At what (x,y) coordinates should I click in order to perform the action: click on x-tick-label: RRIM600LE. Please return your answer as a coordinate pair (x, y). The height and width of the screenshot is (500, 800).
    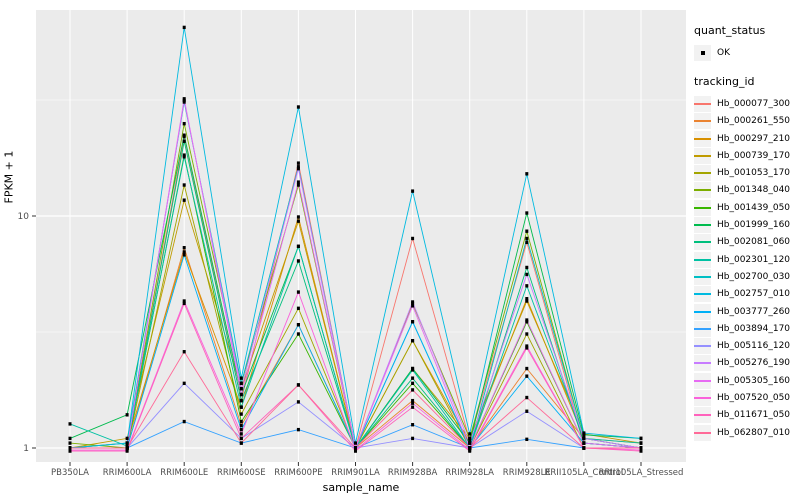
    Looking at the image, I should click on (184, 473).